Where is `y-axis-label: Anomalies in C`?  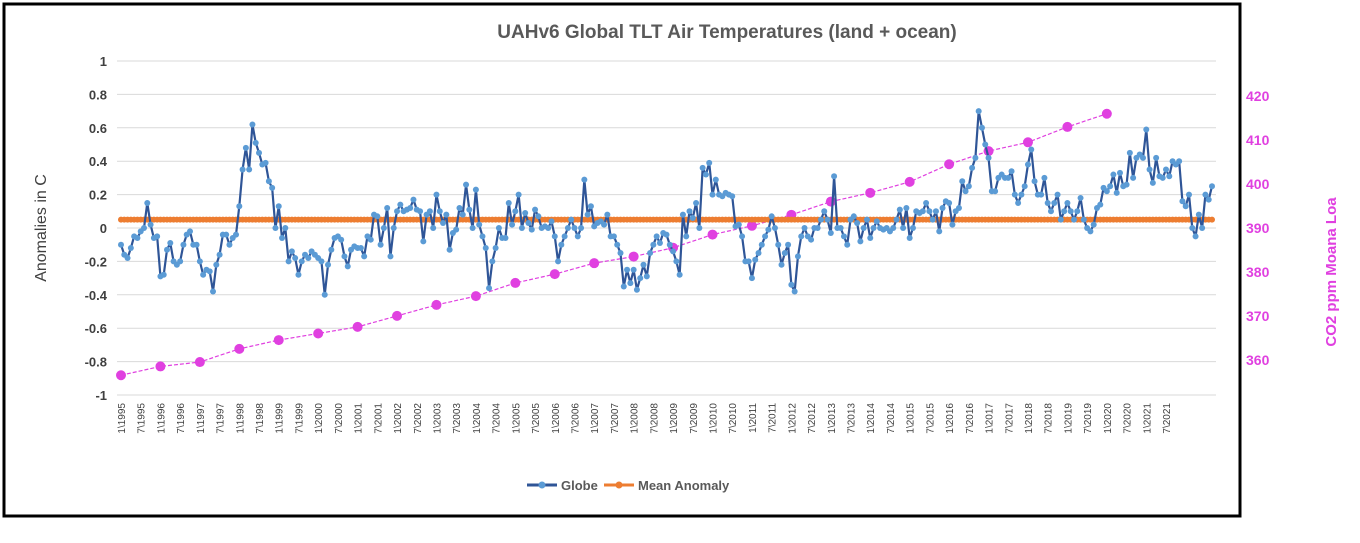 y-axis-label: Anomalies in C is located at coordinates (41, 228).